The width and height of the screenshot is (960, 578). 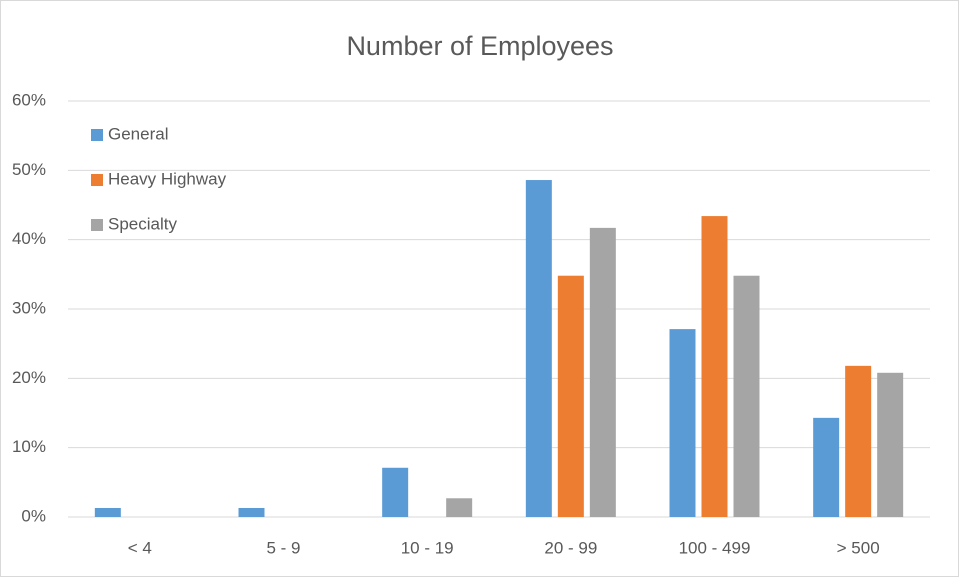 What do you see at coordinates (140, 547) in the screenshot?
I see `x-tick-label: < 4` at bounding box center [140, 547].